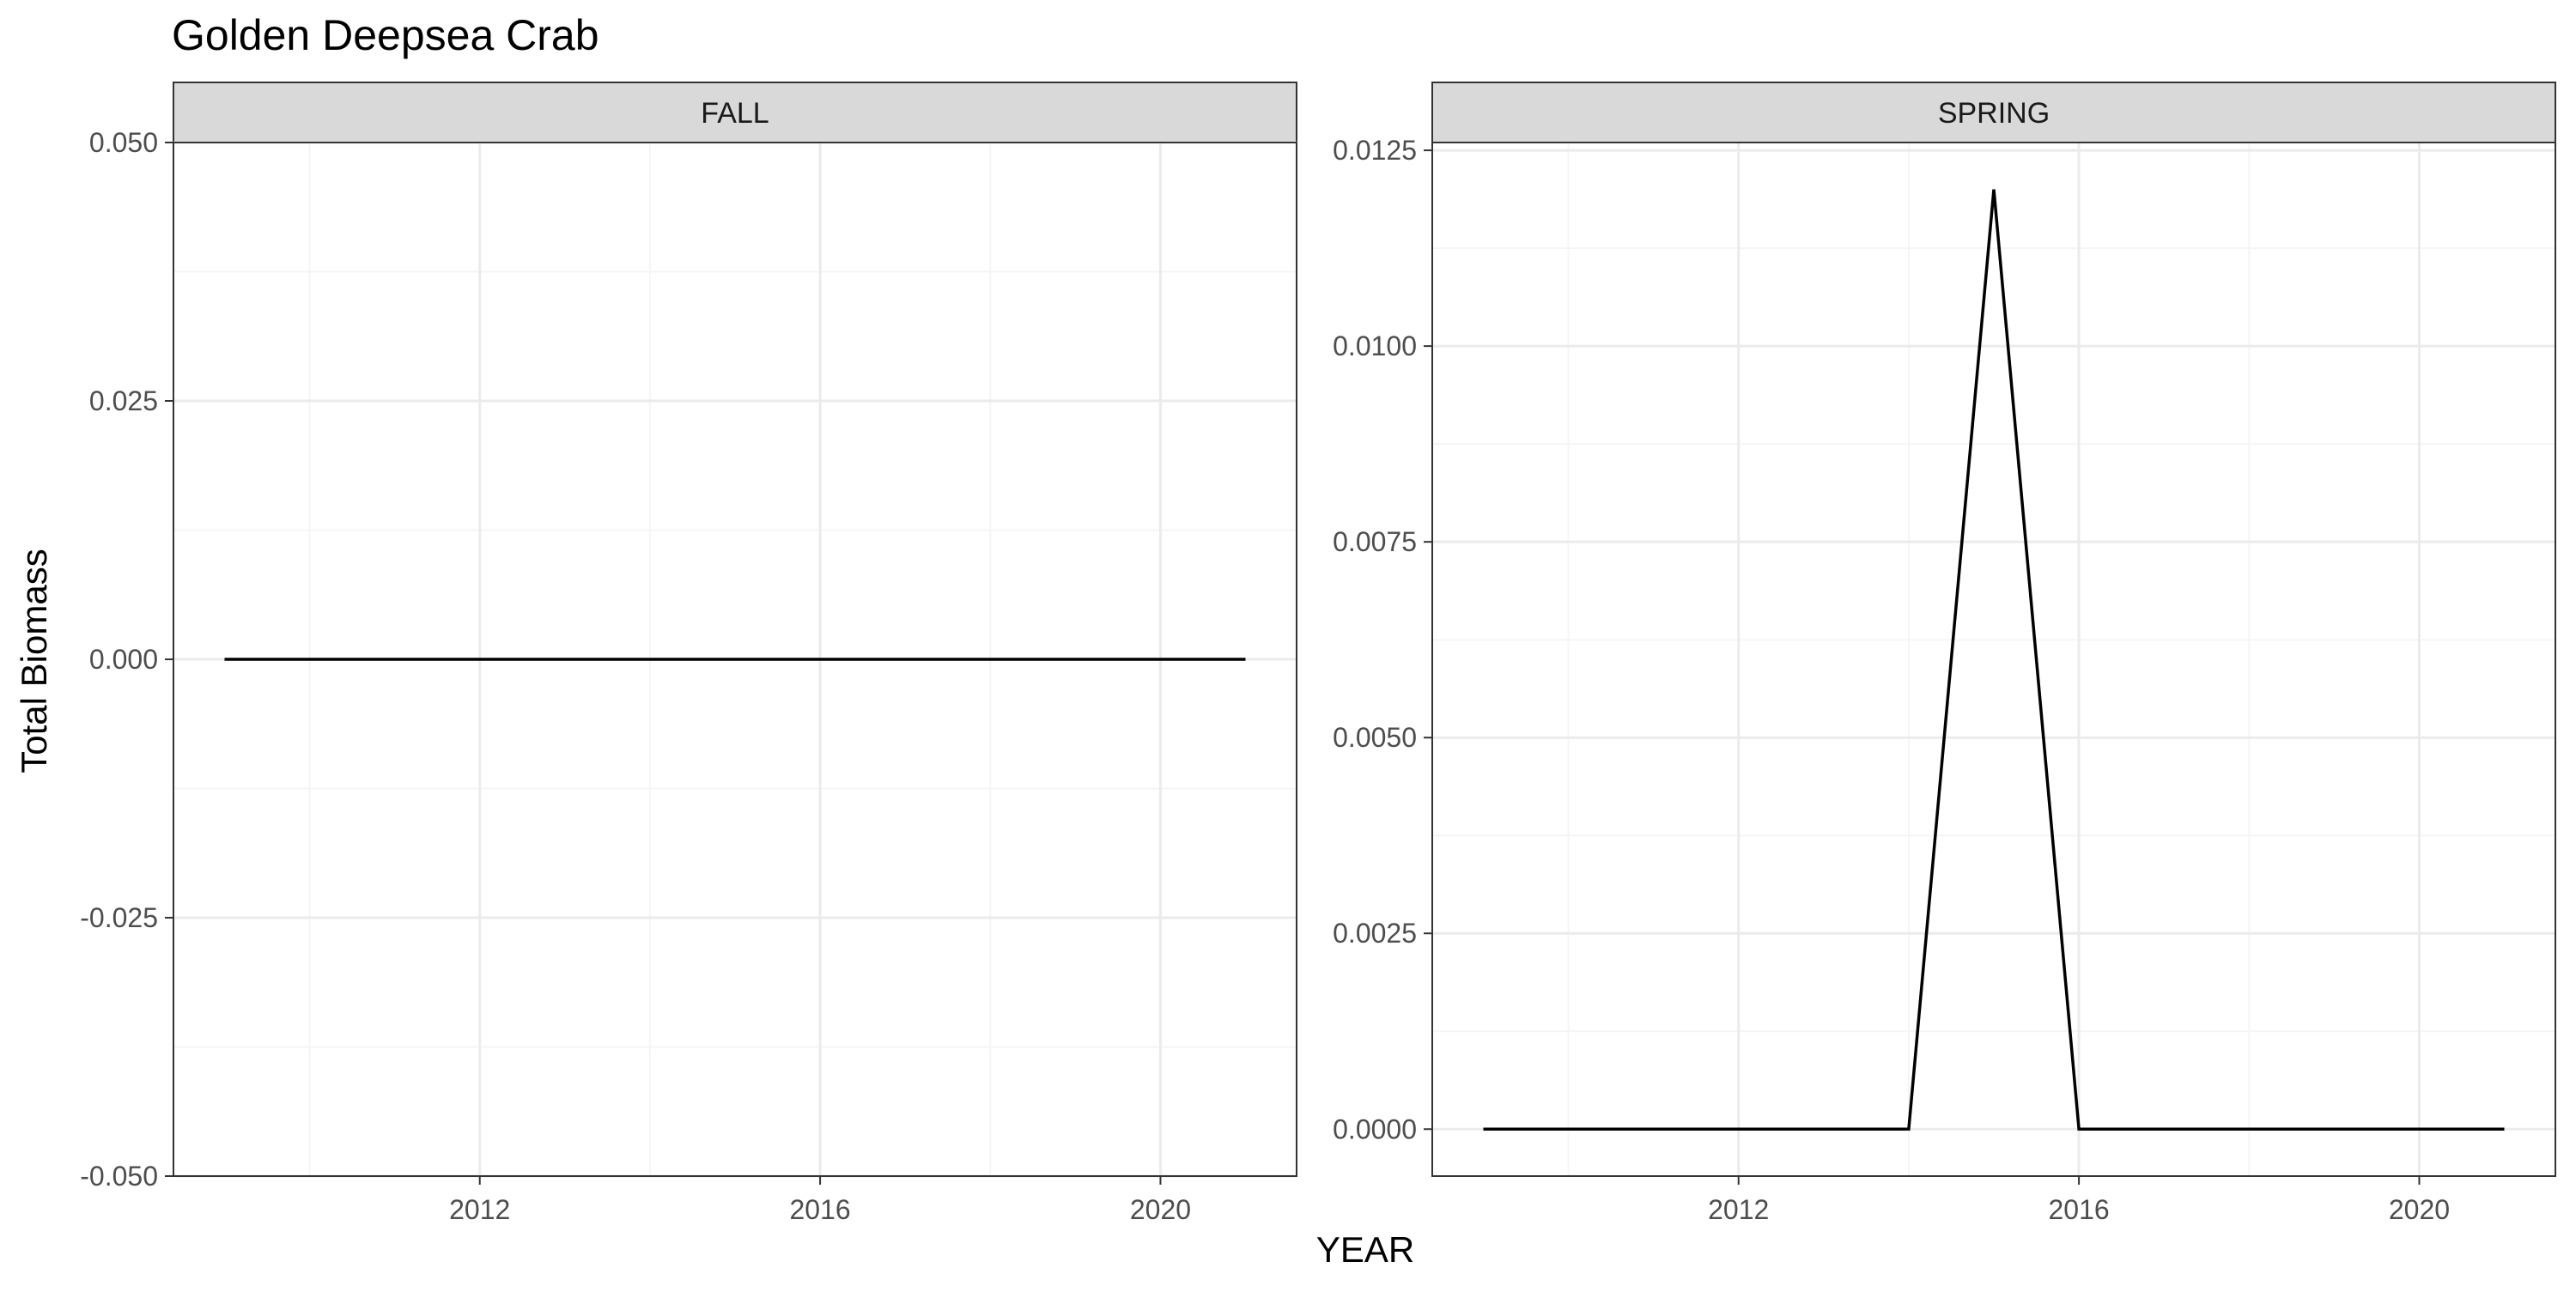 This screenshot has height=1292, width=2576. What do you see at coordinates (1375, 541) in the screenshot?
I see `y-tick-label: 0.0075` at bounding box center [1375, 541].